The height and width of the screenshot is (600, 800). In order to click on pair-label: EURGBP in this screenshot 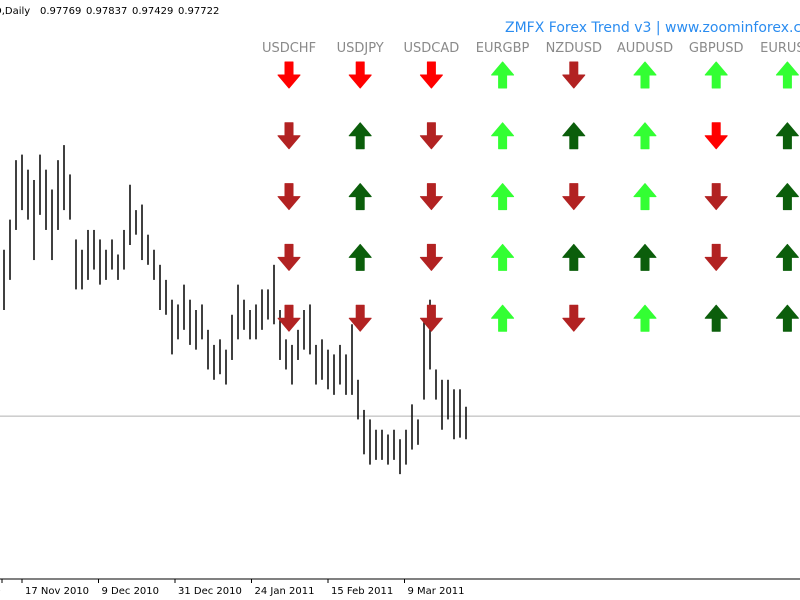, I will do `click(503, 48)`.